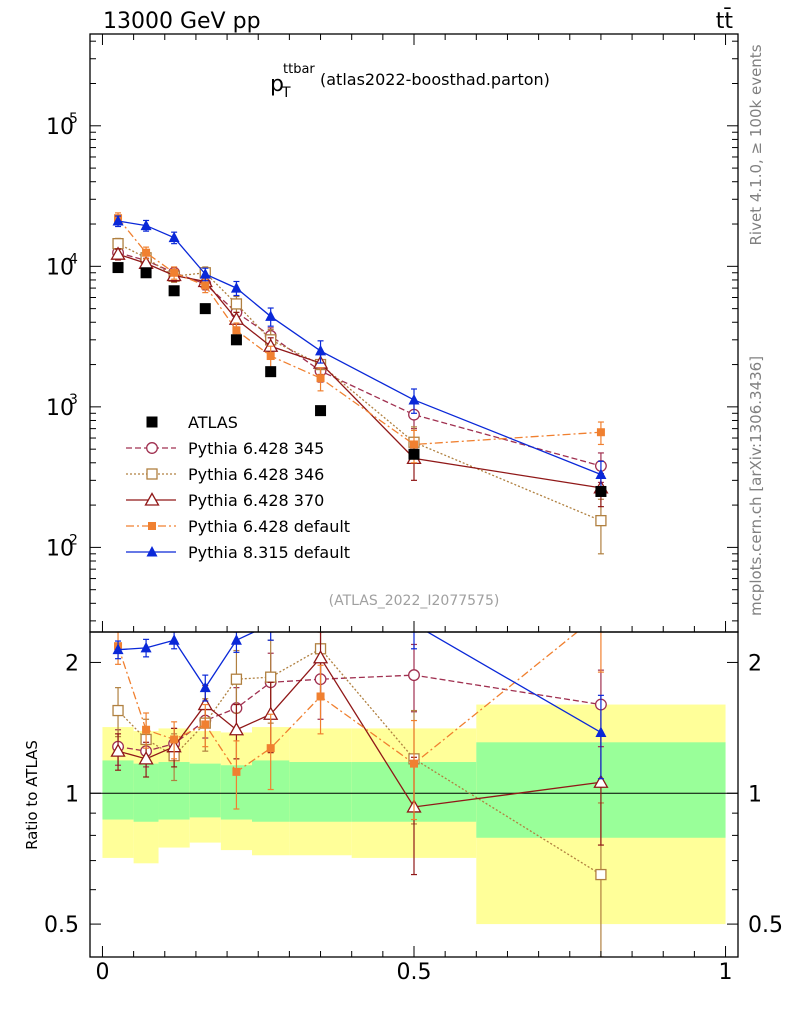 This screenshot has height=1024, width=786. Describe the element at coordinates (756, 486) in the screenshot. I see `mcplots-label: mcplots.cern.ch [arXiv:1306.3436]` at that location.